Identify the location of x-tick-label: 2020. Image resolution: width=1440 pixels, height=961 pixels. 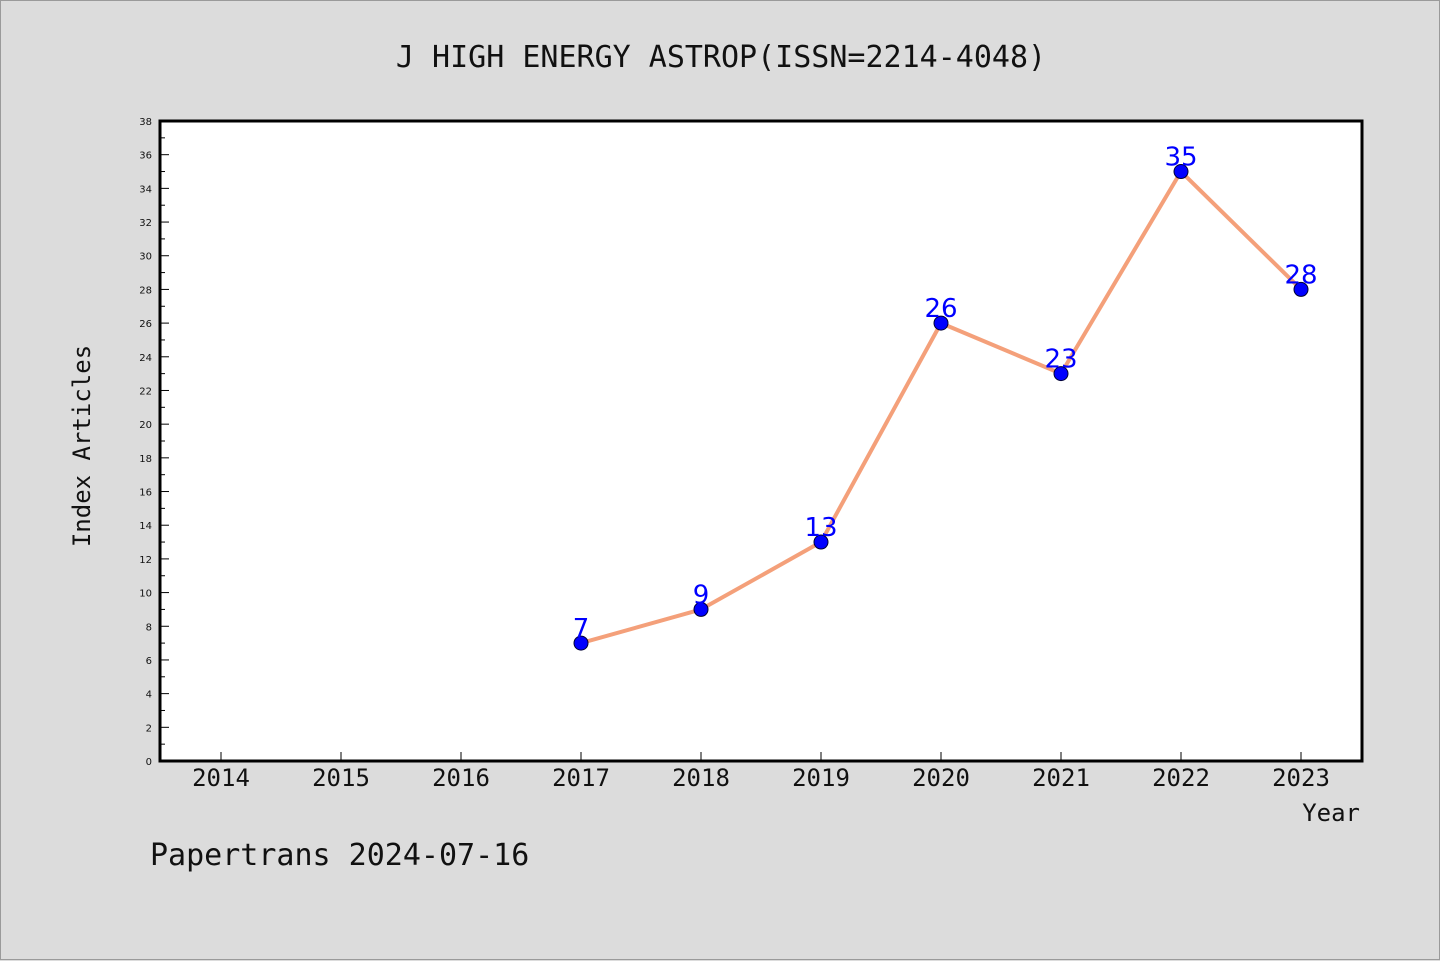
(941, 778).